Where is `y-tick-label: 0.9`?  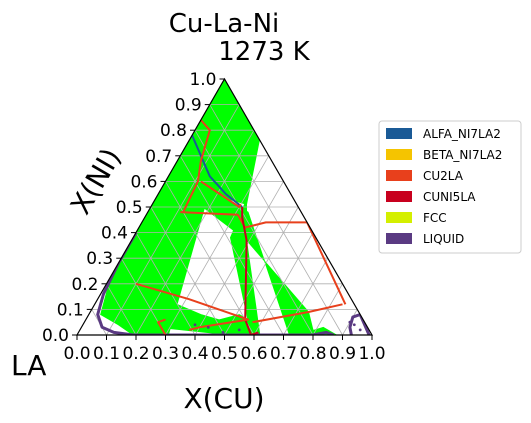 y-tick-label: 0.9 is located at coordinates (188, 106).